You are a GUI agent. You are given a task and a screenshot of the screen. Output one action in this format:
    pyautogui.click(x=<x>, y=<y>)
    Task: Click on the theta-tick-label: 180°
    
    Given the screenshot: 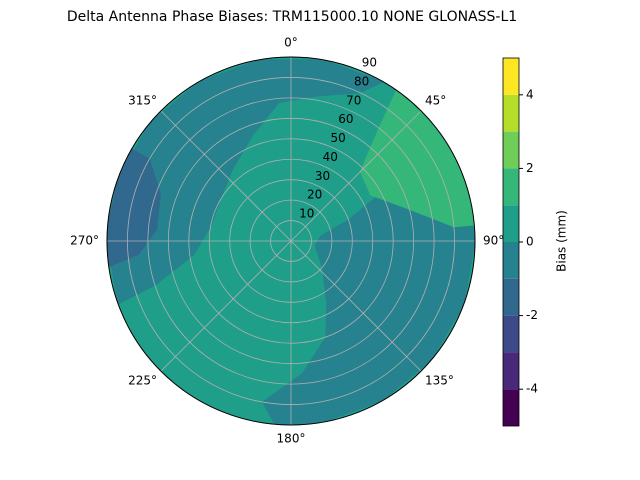 What is the action you would take?
    pyautogui.click(x=291, y=439)
    